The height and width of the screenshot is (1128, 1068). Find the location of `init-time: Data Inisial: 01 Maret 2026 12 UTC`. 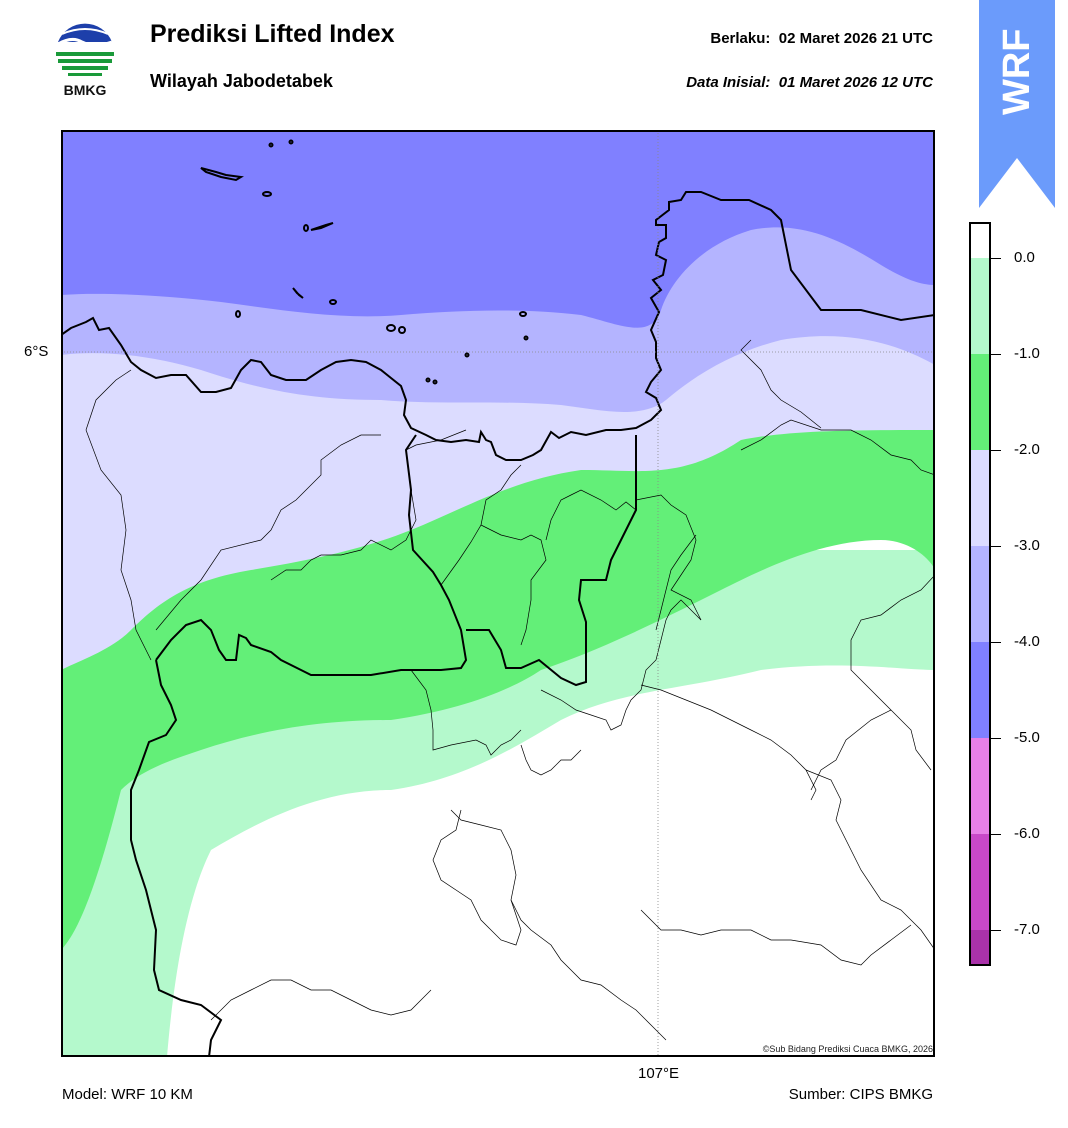

init-time: Data Inisial: 01 Maret 2026 12 UTC is located at coordinates (809, 82).